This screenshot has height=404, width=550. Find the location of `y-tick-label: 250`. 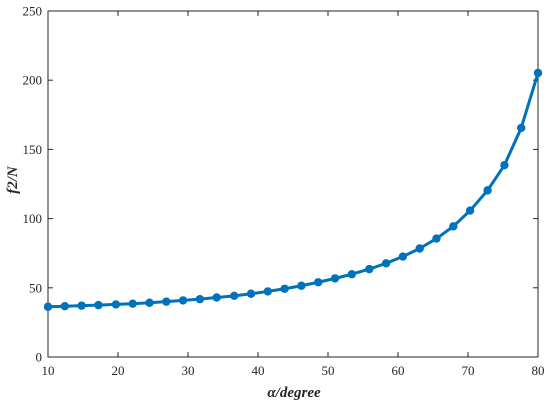

y-tick-label: 250 is located at coordinates (33, 11).